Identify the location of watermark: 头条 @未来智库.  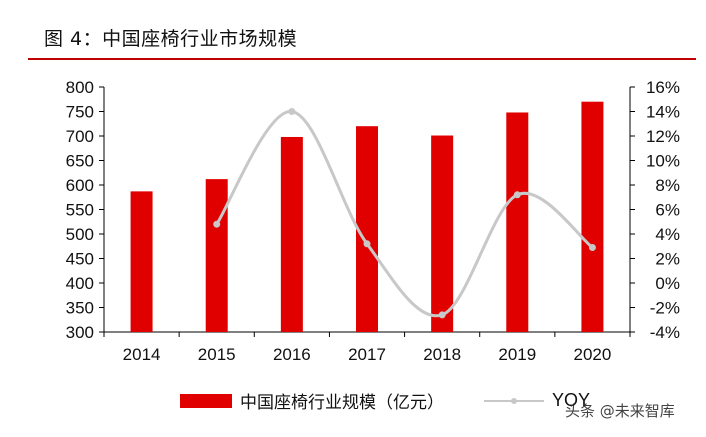
(620, 411).